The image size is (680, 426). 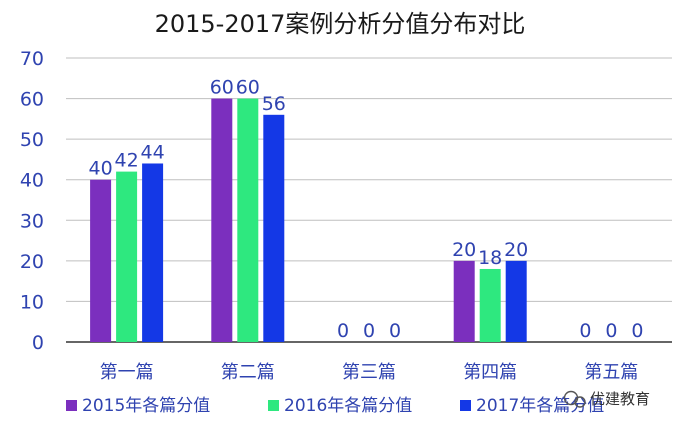 I want to click on data-label: 44, so click(x=153, y=152).